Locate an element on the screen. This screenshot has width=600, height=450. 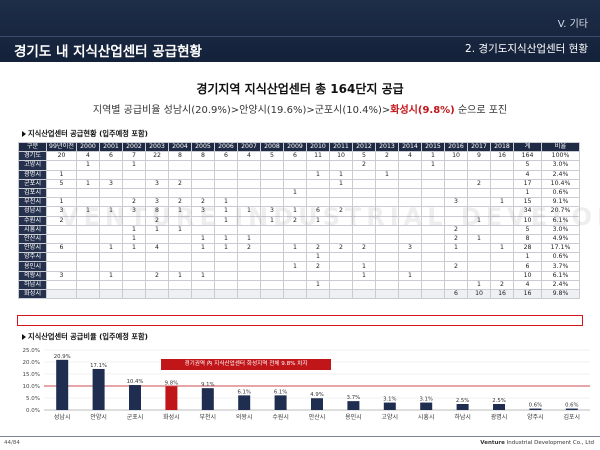
table-header-cell: 2005 is located at coordinates (203, 147).